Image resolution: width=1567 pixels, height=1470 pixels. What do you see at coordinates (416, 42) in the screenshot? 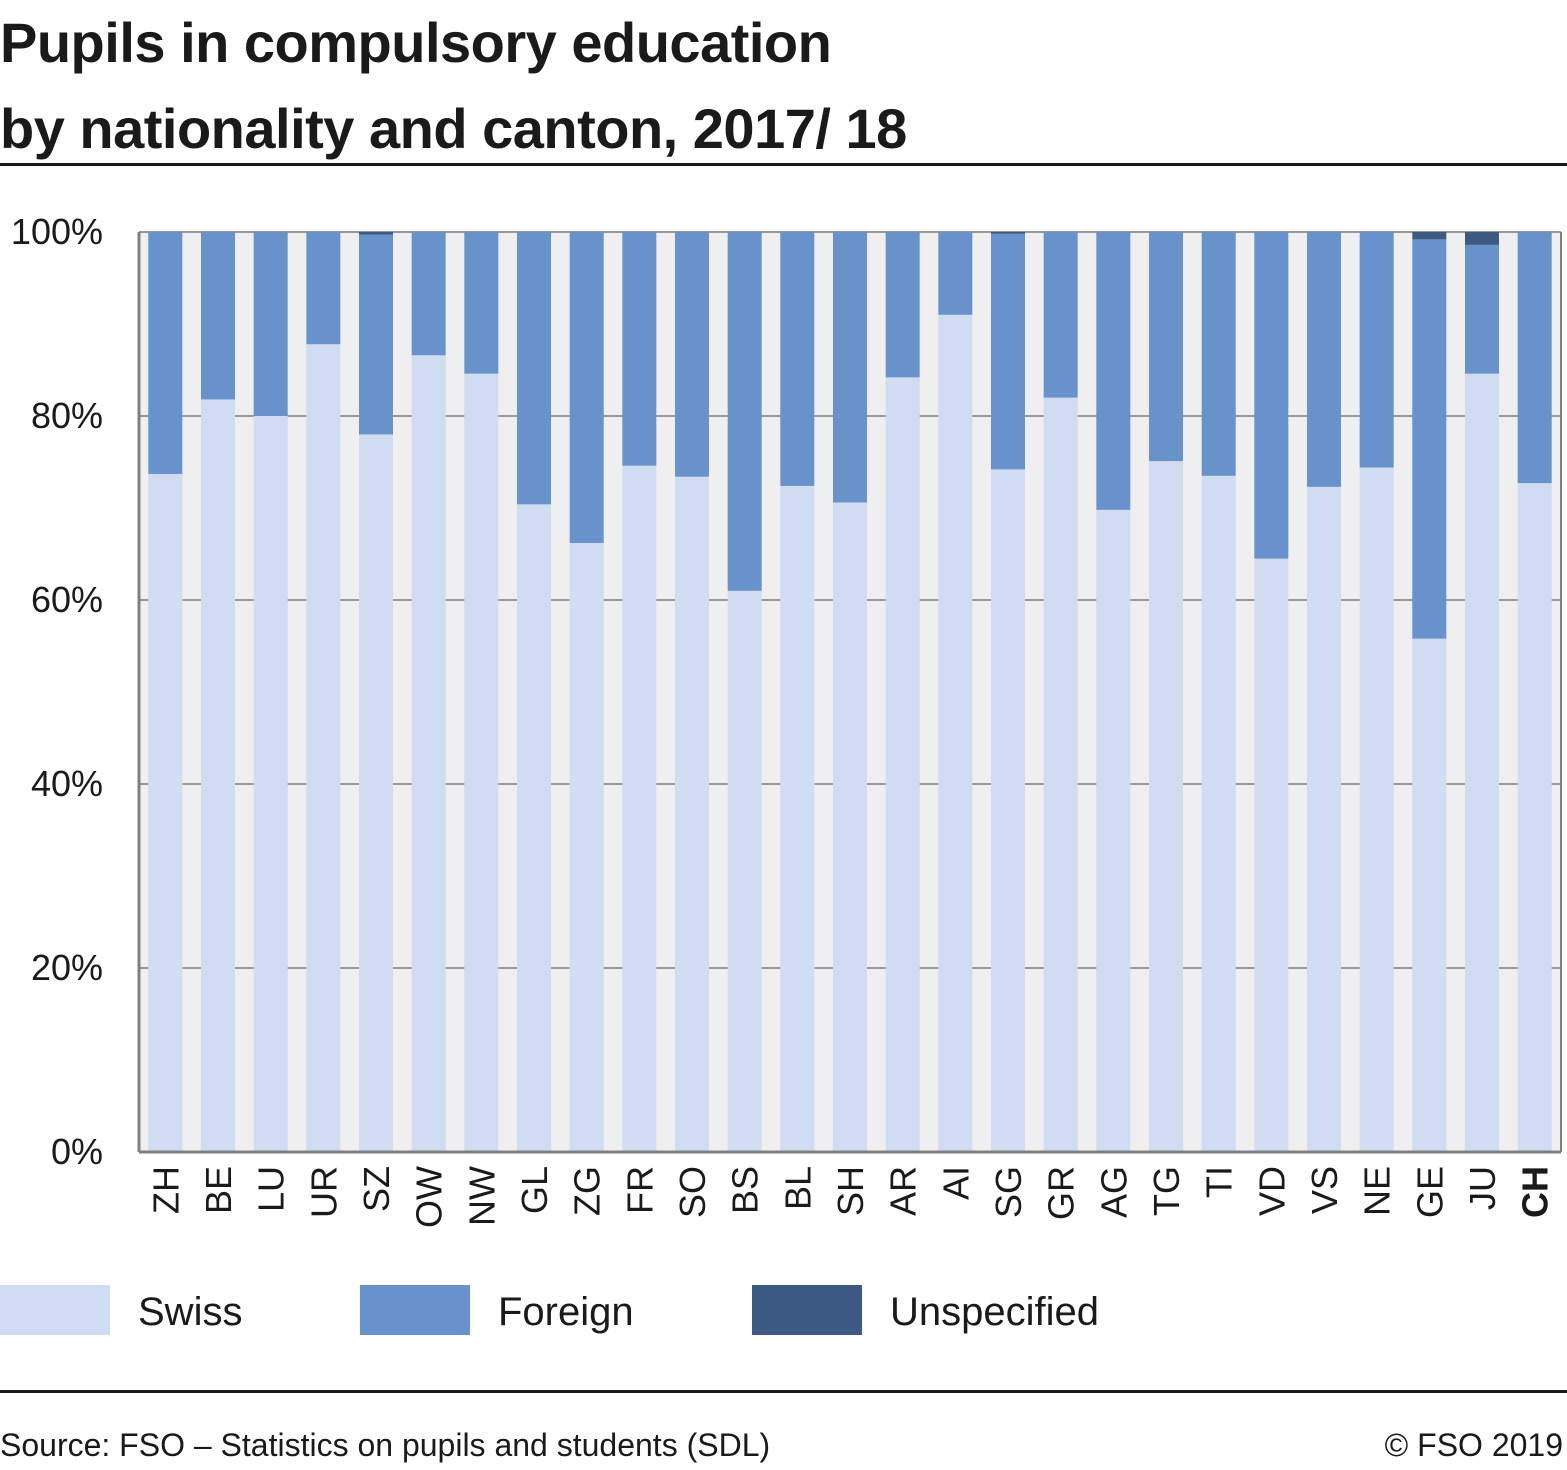
I see `title-line-1: Pupils in compulsory education` at bounding box center [416, 42].